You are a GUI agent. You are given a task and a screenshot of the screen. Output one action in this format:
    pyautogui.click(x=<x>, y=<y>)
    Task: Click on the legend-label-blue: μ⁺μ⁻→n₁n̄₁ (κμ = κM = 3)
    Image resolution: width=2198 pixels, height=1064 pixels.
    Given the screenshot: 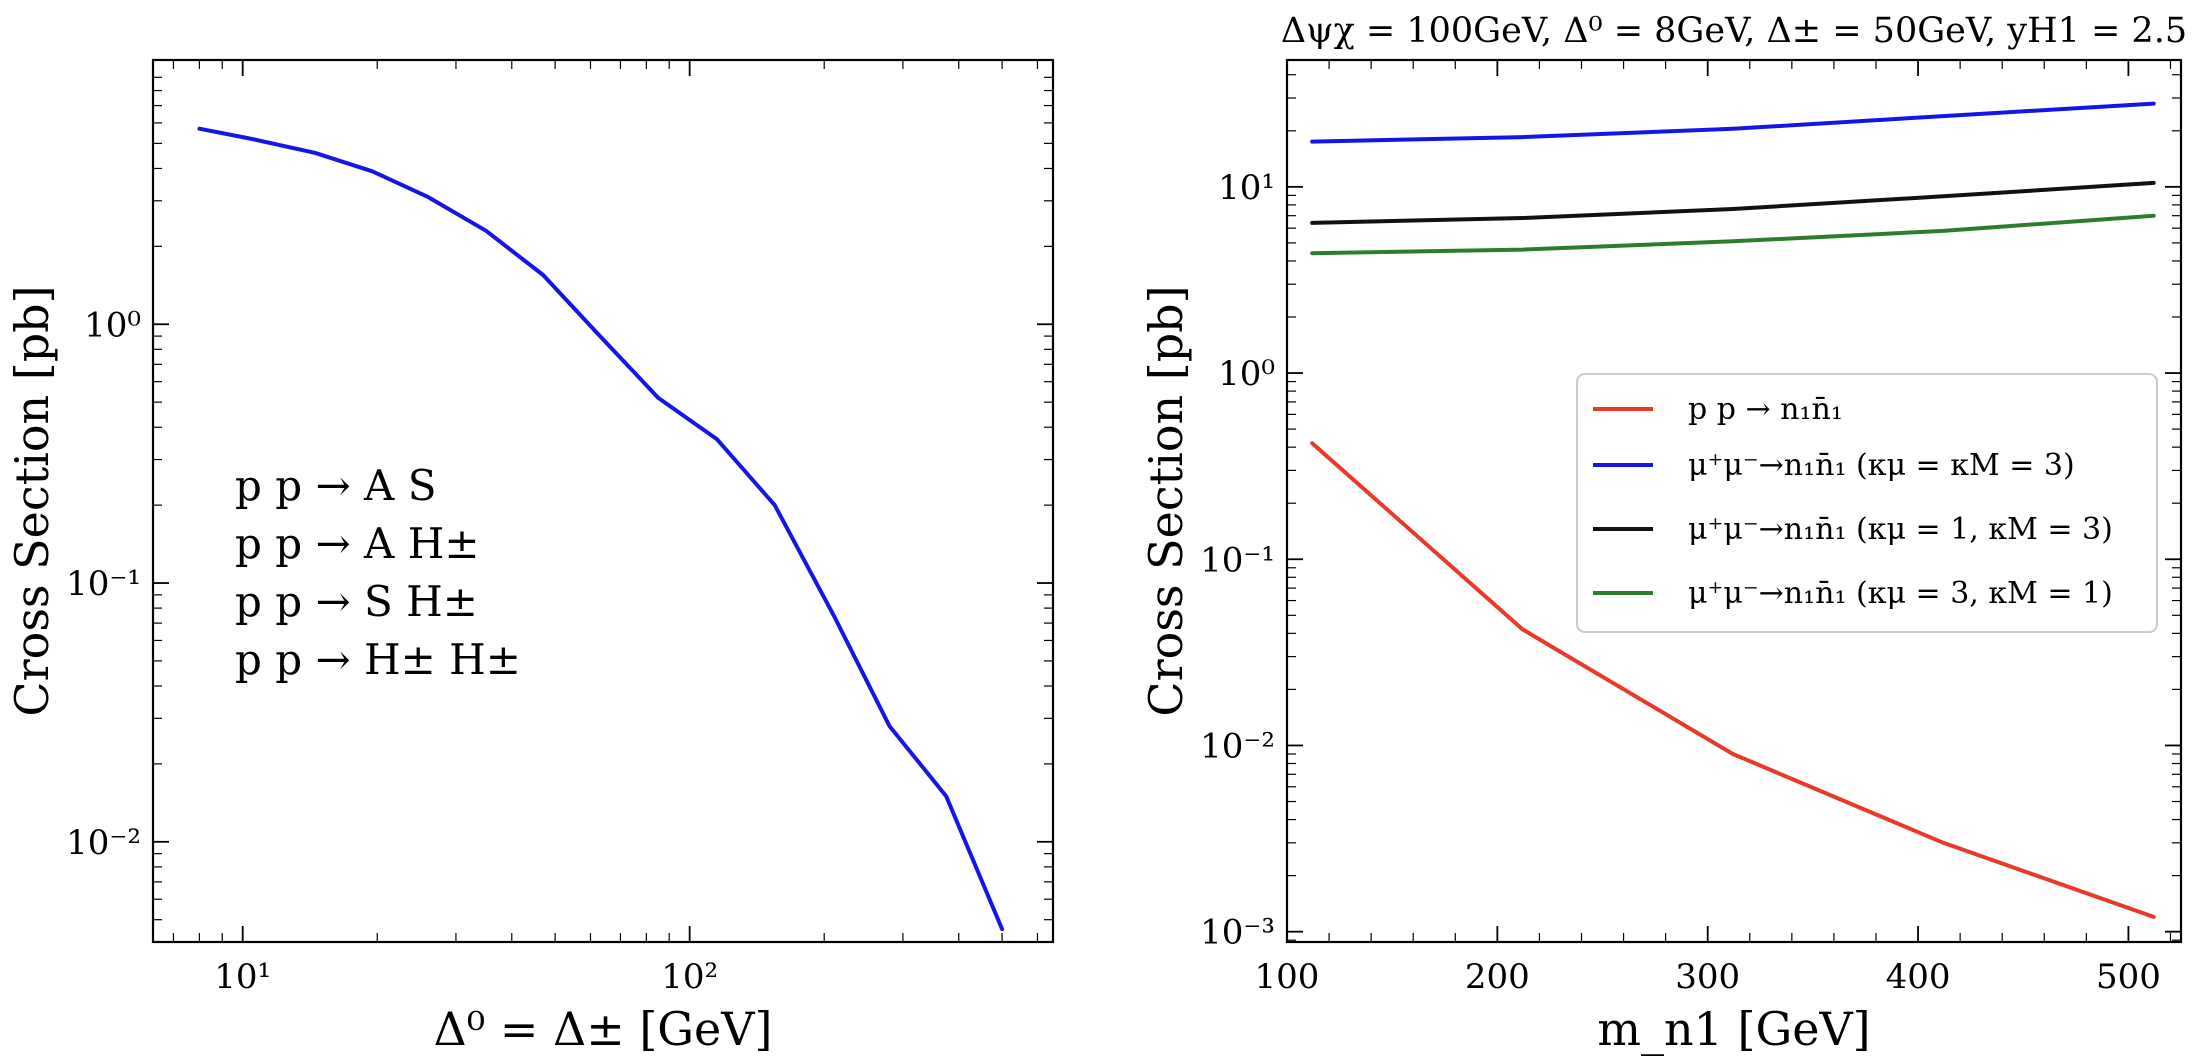 What is the action you would take?
    pyautogui.click(x=1881, y=465)
    